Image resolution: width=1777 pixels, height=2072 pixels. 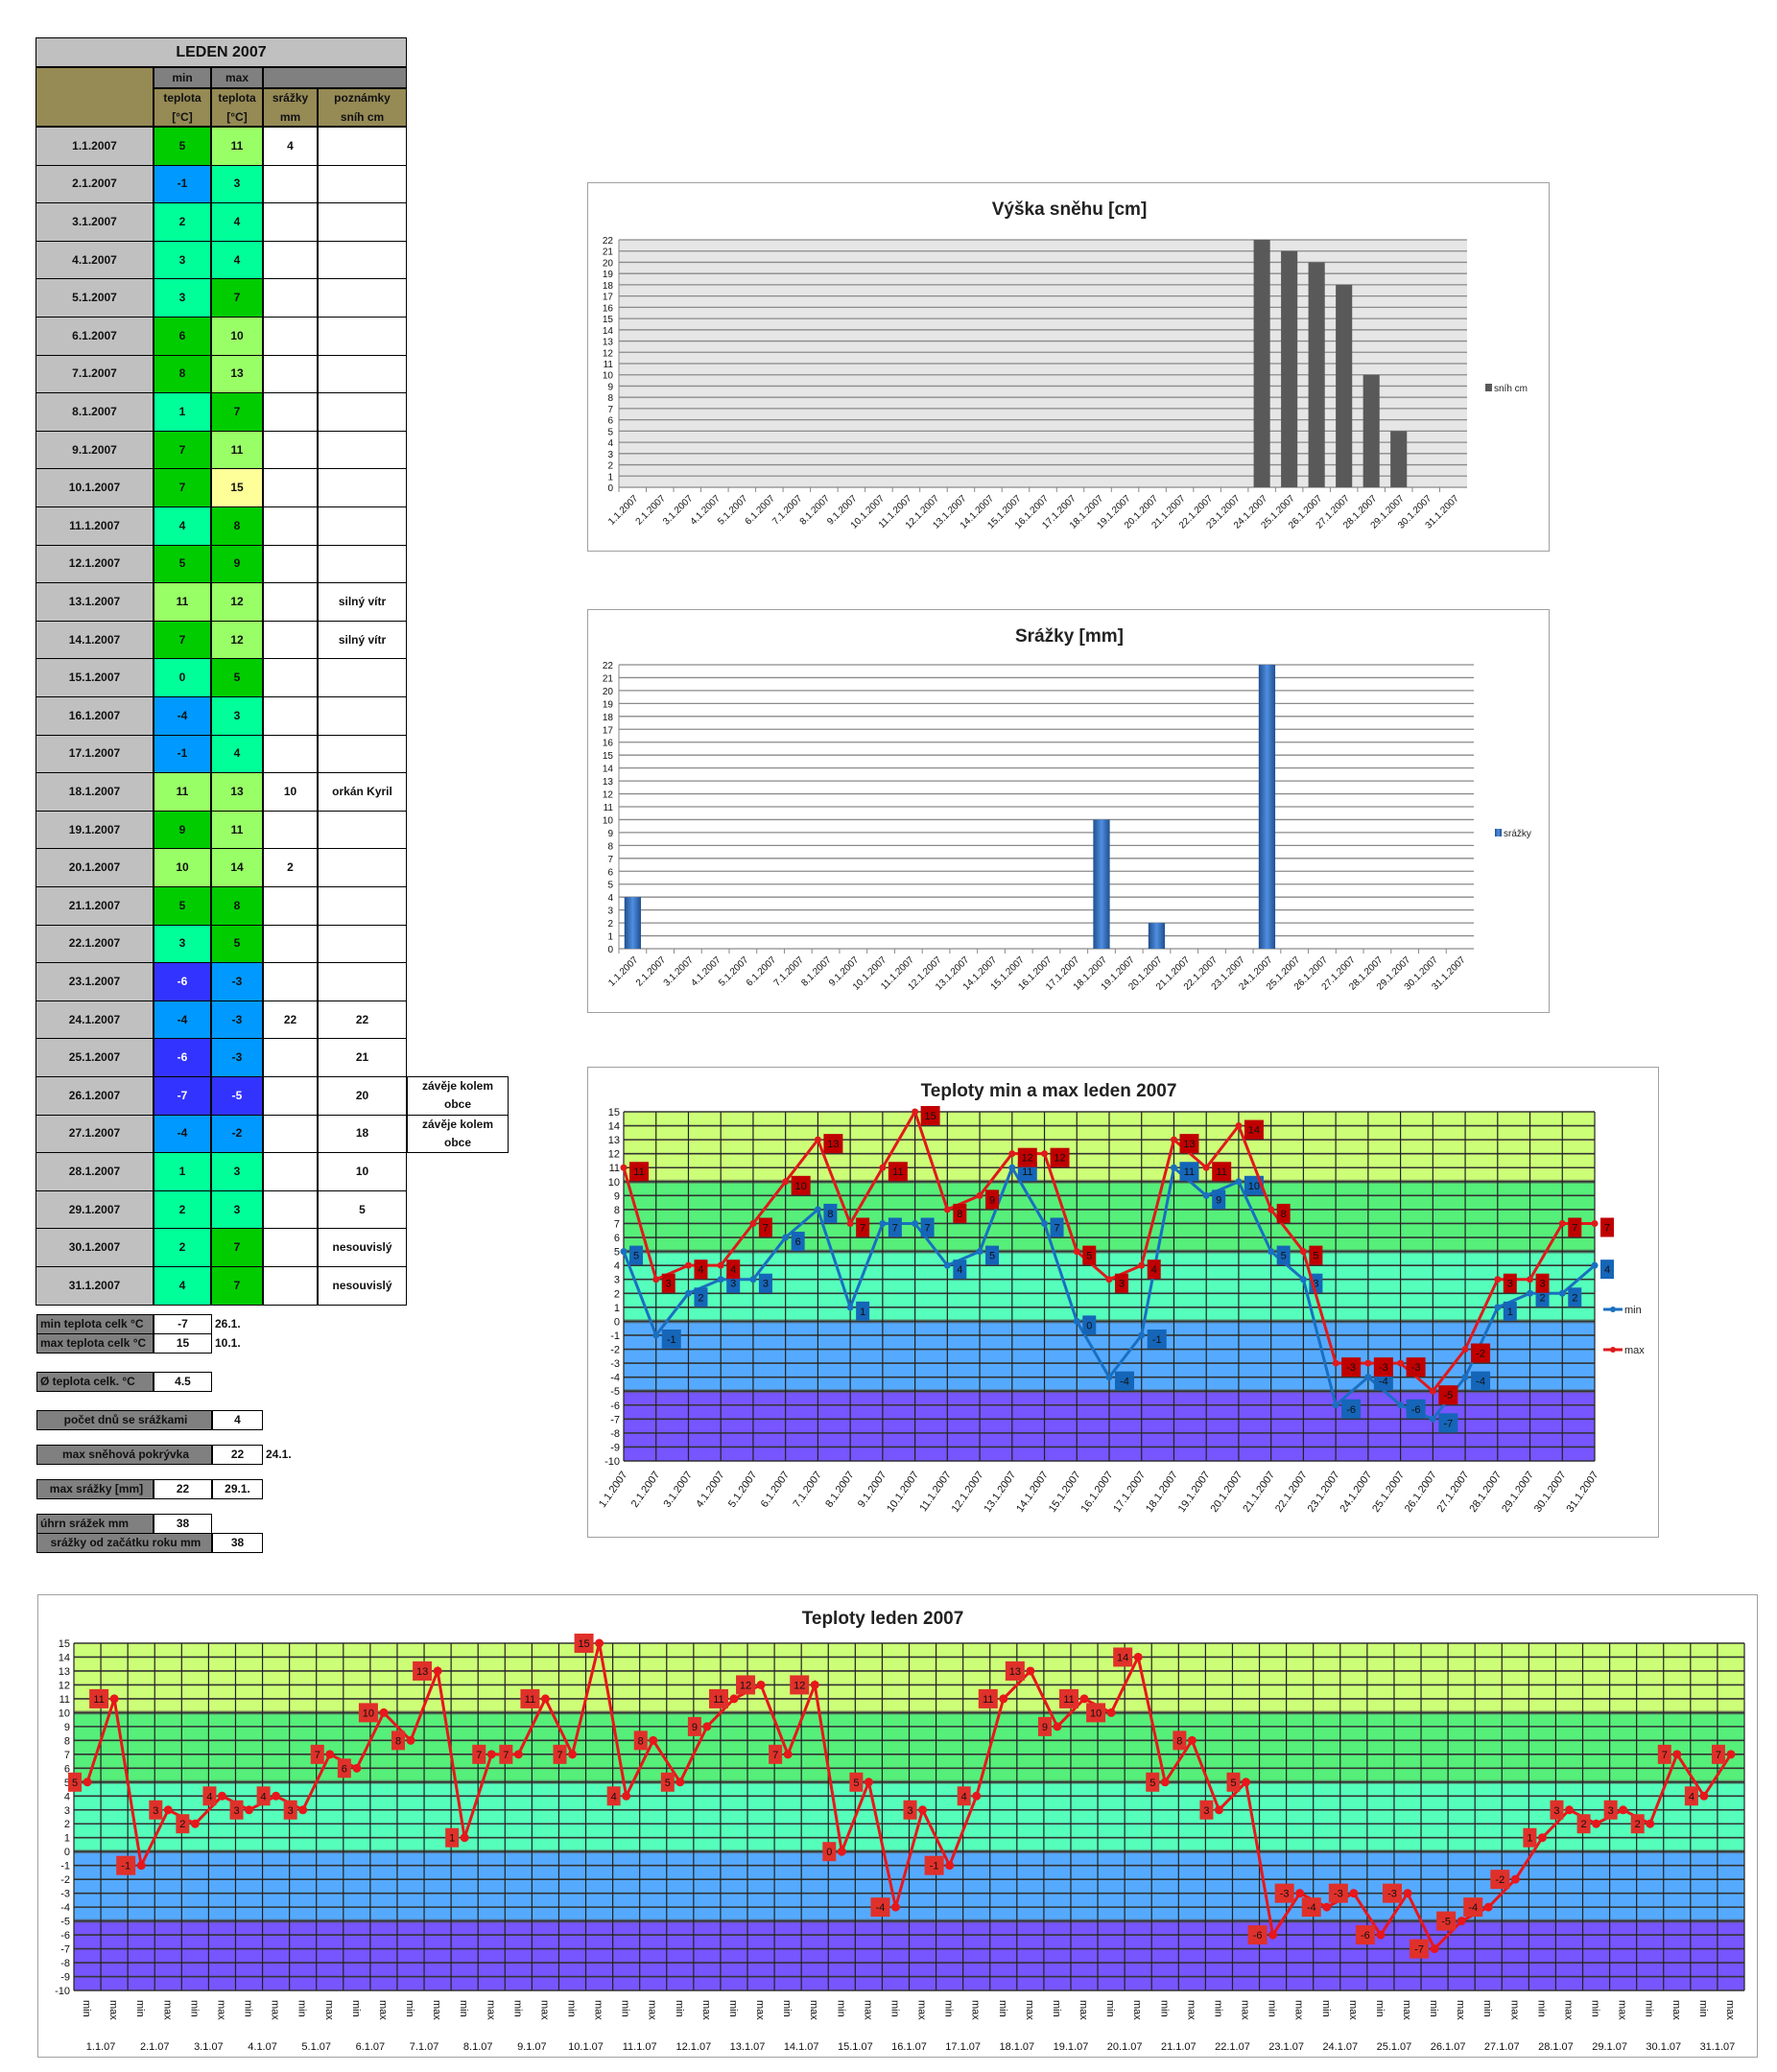 What do you see at coordinates (610, 387) in the screenshot?
I see `y-tick-label: 9` at bounding box center [610, 387].